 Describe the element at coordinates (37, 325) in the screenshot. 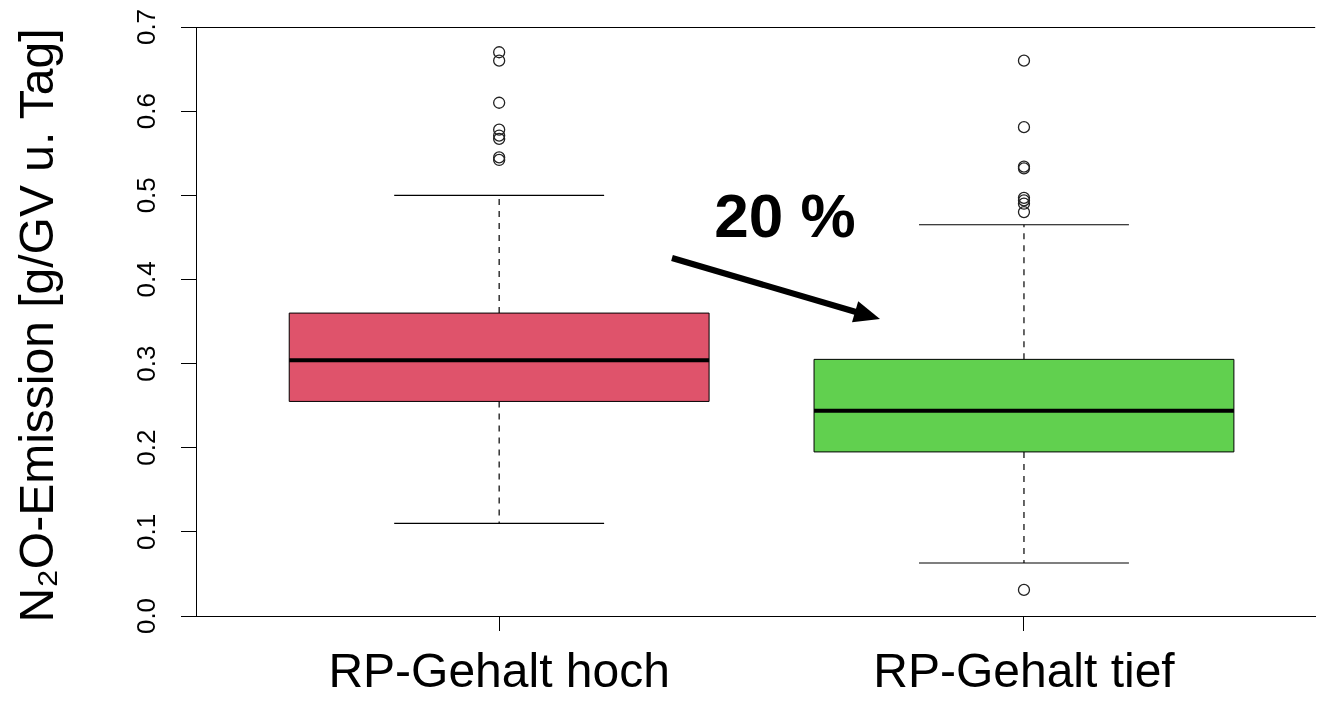

I see `y-axis-title: N₂O-Emission [g/GV u. Tag]` at that location.